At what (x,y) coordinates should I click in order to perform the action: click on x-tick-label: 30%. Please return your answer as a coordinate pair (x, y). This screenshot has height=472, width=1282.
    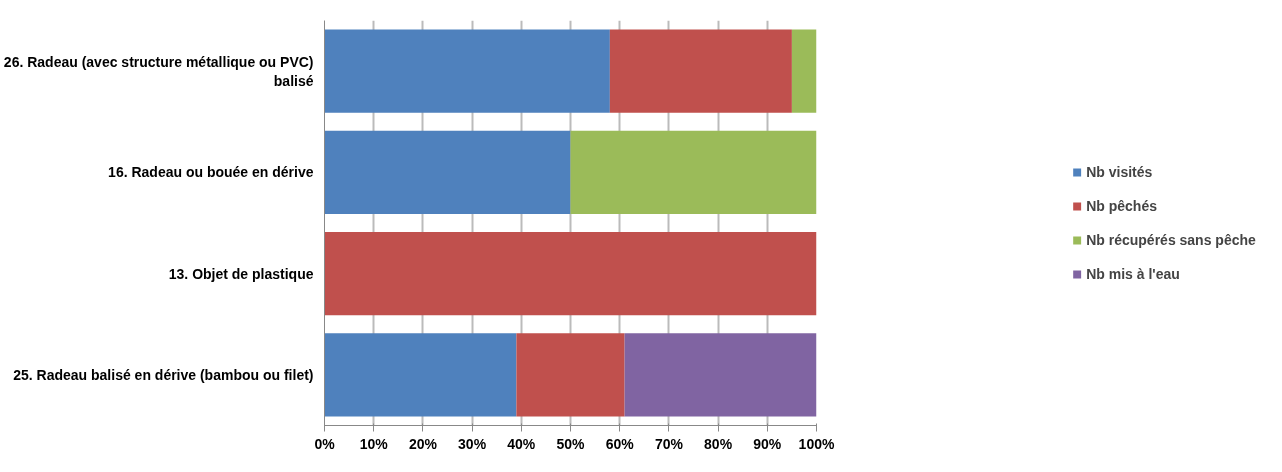
    Looking at the image, I should click on (472, 443).